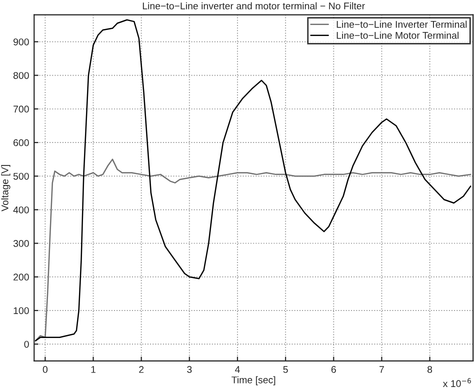 The image size is (474, 391). I want to click on y-axis-title: Voltage [V], so click(5, 188).